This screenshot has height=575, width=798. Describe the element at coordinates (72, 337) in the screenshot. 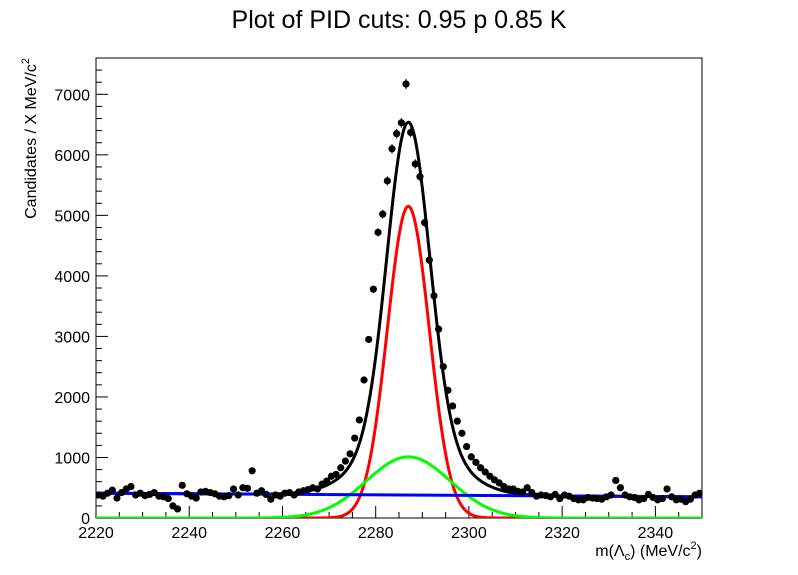

I see `y-tick-label: 3000` at that location.